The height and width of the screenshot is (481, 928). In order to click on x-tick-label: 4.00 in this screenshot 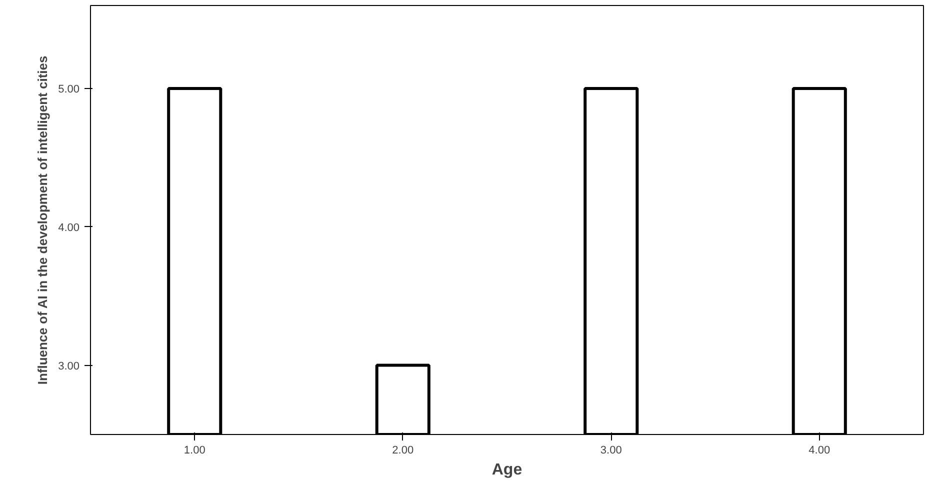, I will do `click(819, 450)`.